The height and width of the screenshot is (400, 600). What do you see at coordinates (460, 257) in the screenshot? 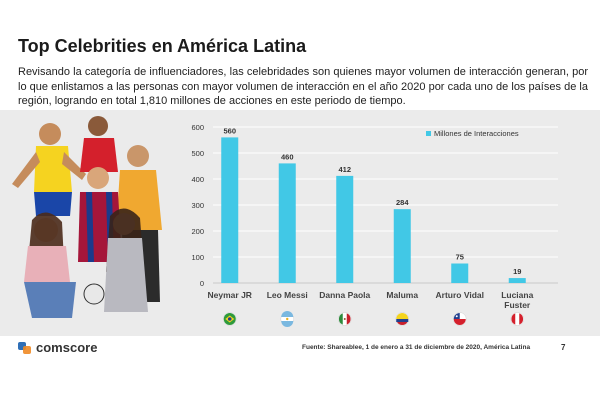
I see `value-label: 75` at bounding box center [460, 257].